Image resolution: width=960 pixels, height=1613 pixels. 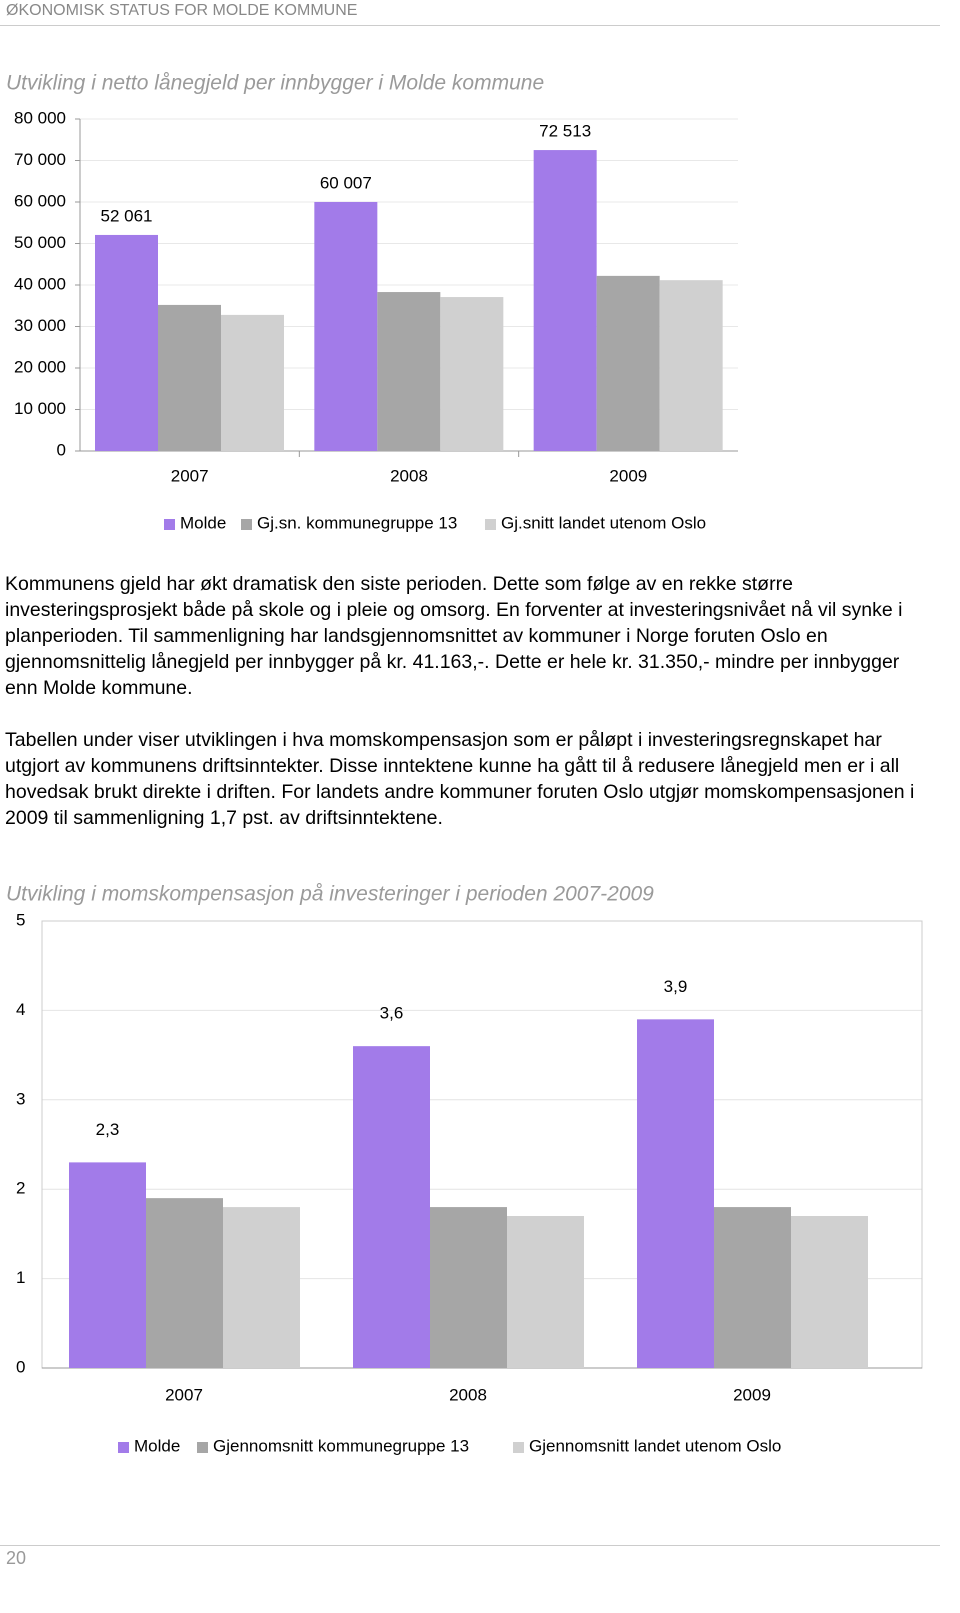 I want to click on legend-label: Gj.sn. kommunegruppe 13, so click(x=357, y=522).